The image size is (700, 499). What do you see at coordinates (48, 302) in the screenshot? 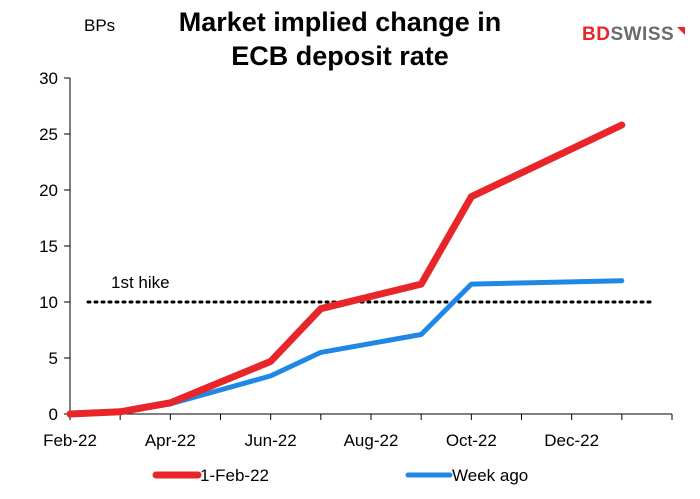
I see `y-tick-label: 10` at bounding box center [48, 302].